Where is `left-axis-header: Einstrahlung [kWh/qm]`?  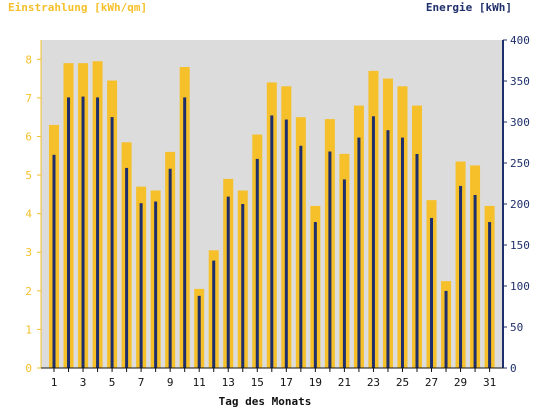 left-axis-header: Einstrahlung [kWh/qm] is located at coordinates (77, 7).